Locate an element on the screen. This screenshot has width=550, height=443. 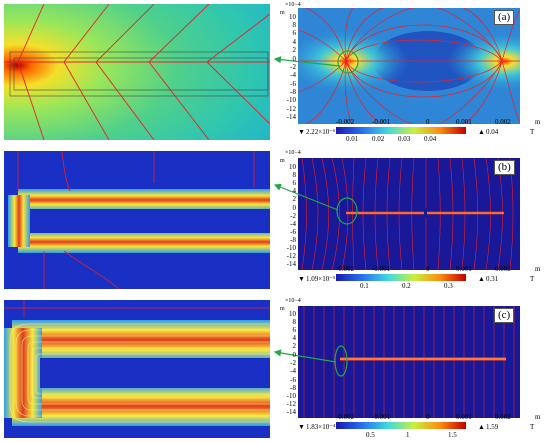
y-exponent-b: ×10−4 is located at coordinates (293, 153).